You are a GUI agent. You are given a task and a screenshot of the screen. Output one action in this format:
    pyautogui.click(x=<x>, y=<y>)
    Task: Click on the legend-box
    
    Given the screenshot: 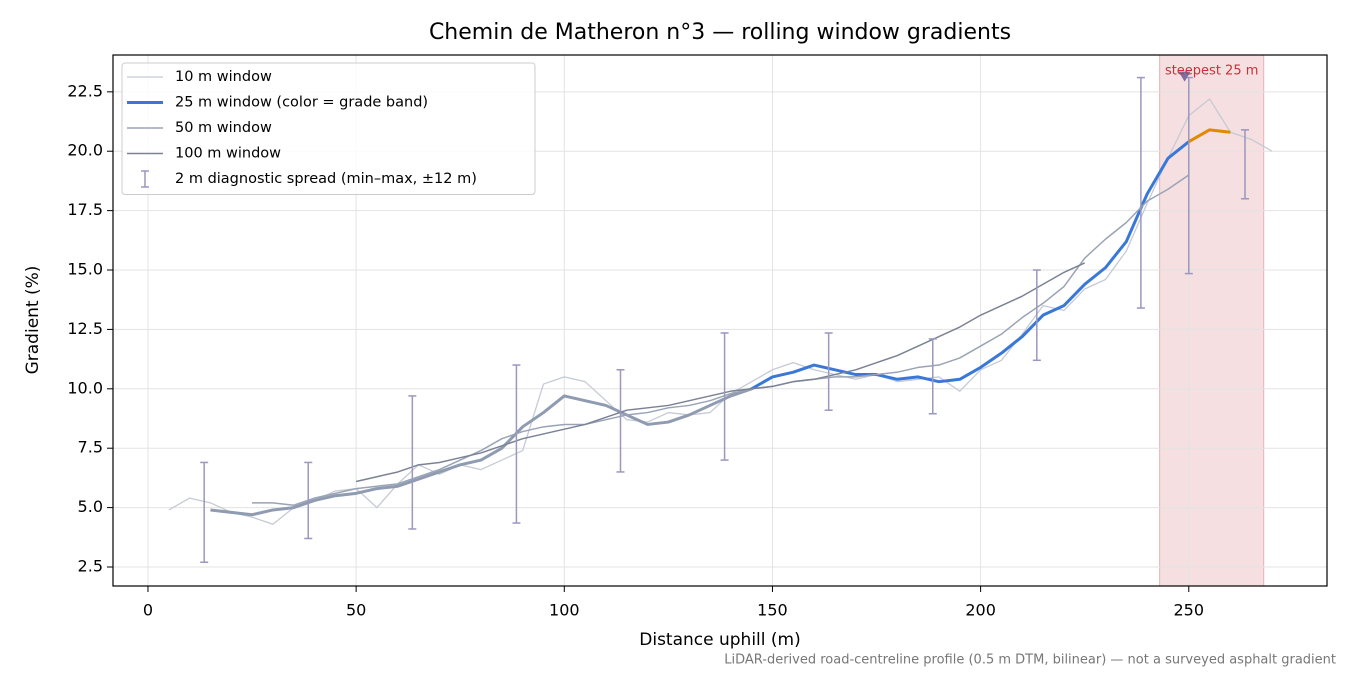 What is the action you would take?
    pyautogui.click(x=328, y=128)
    